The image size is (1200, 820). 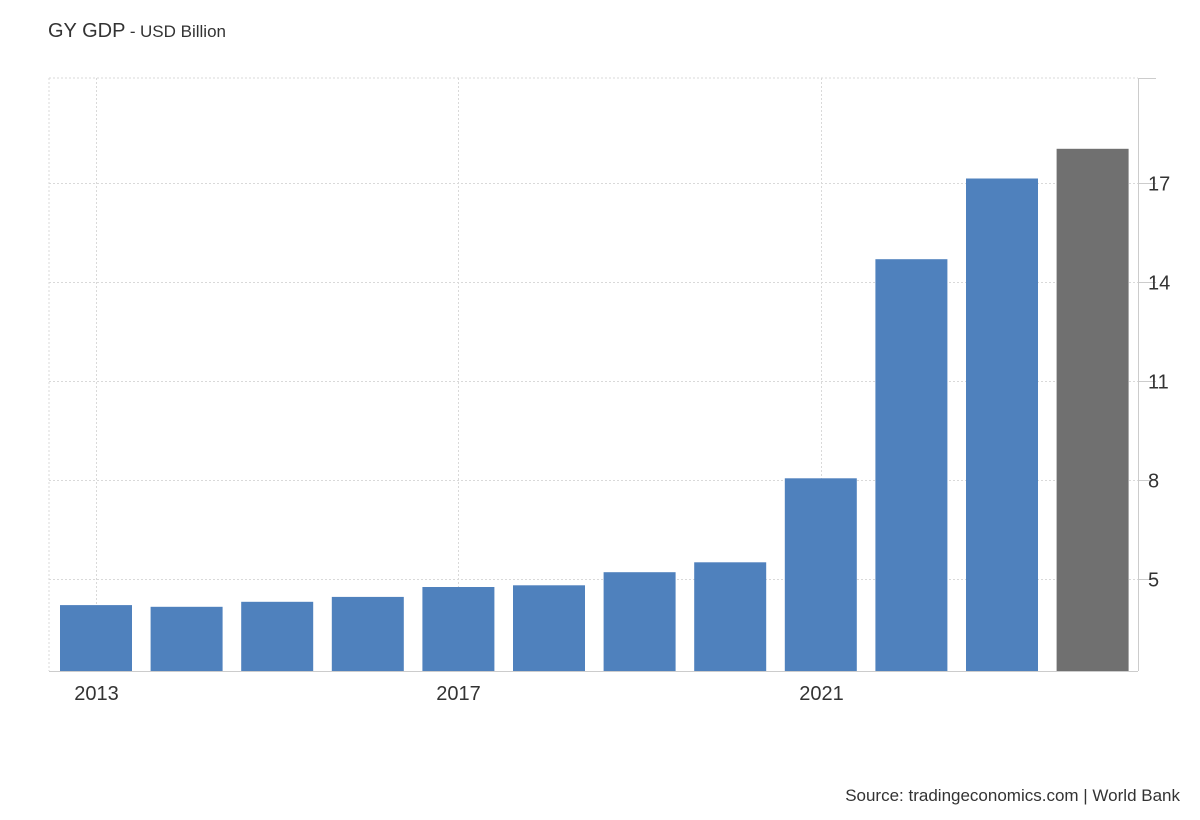 What do you see at coordinates (96, 694) in the screenshot?
I see `x-tick-label: 2013` at bounding box center [96, 694].